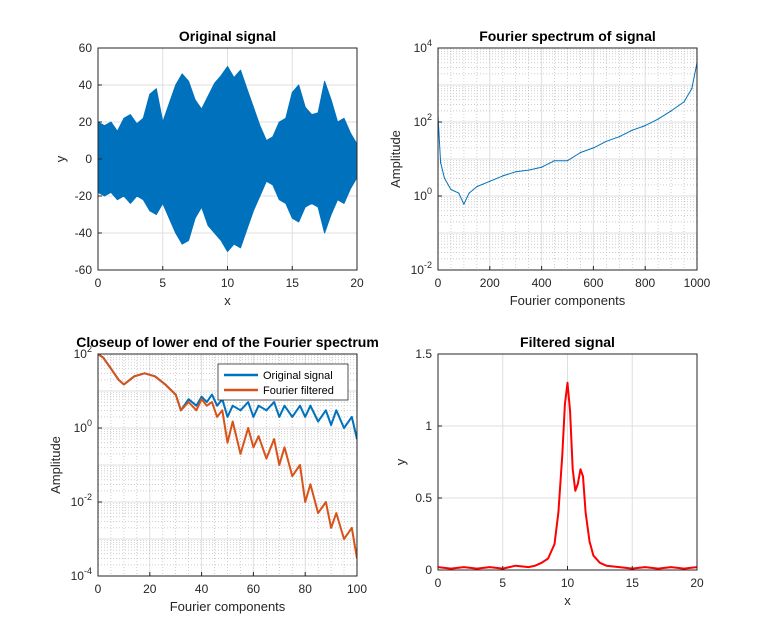 This screenshot has height=643, width=770. What do you see at coordinates (84, 270) in the screenshot?
I see `y-tick-label: -60` at bounding box center [84, 270].